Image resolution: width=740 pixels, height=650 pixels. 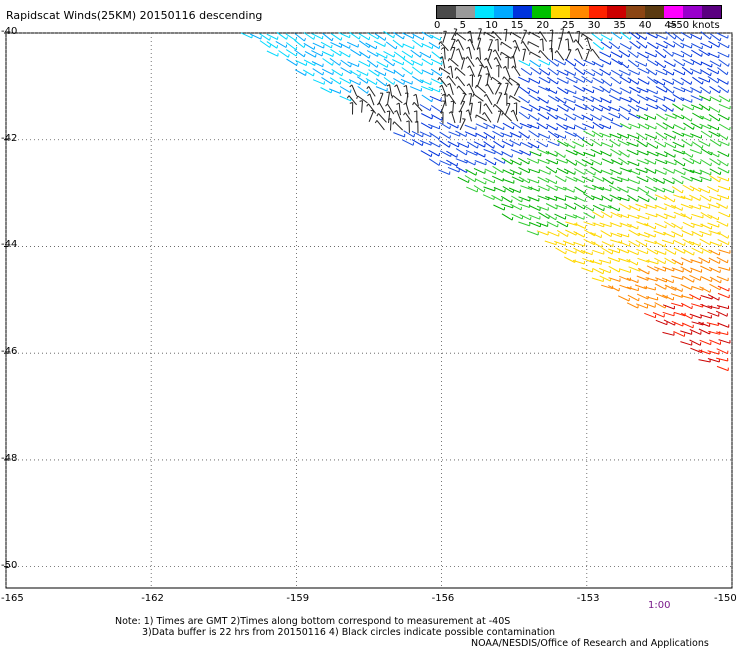 What do you see at coordinates (619, 25) in the screenshot?
I see `colorbar-label: 35` at bounding box center [619, 25].